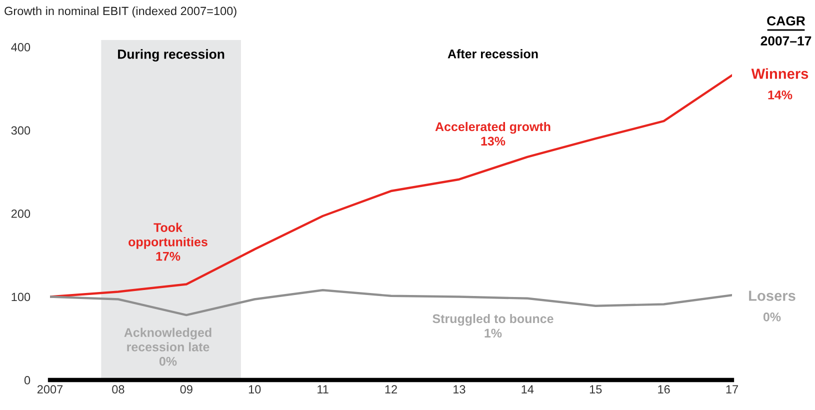  What do you see at coordinates (772, 317) in the screenshot?
I see `text: 0%` at bounding box center [772, 317].